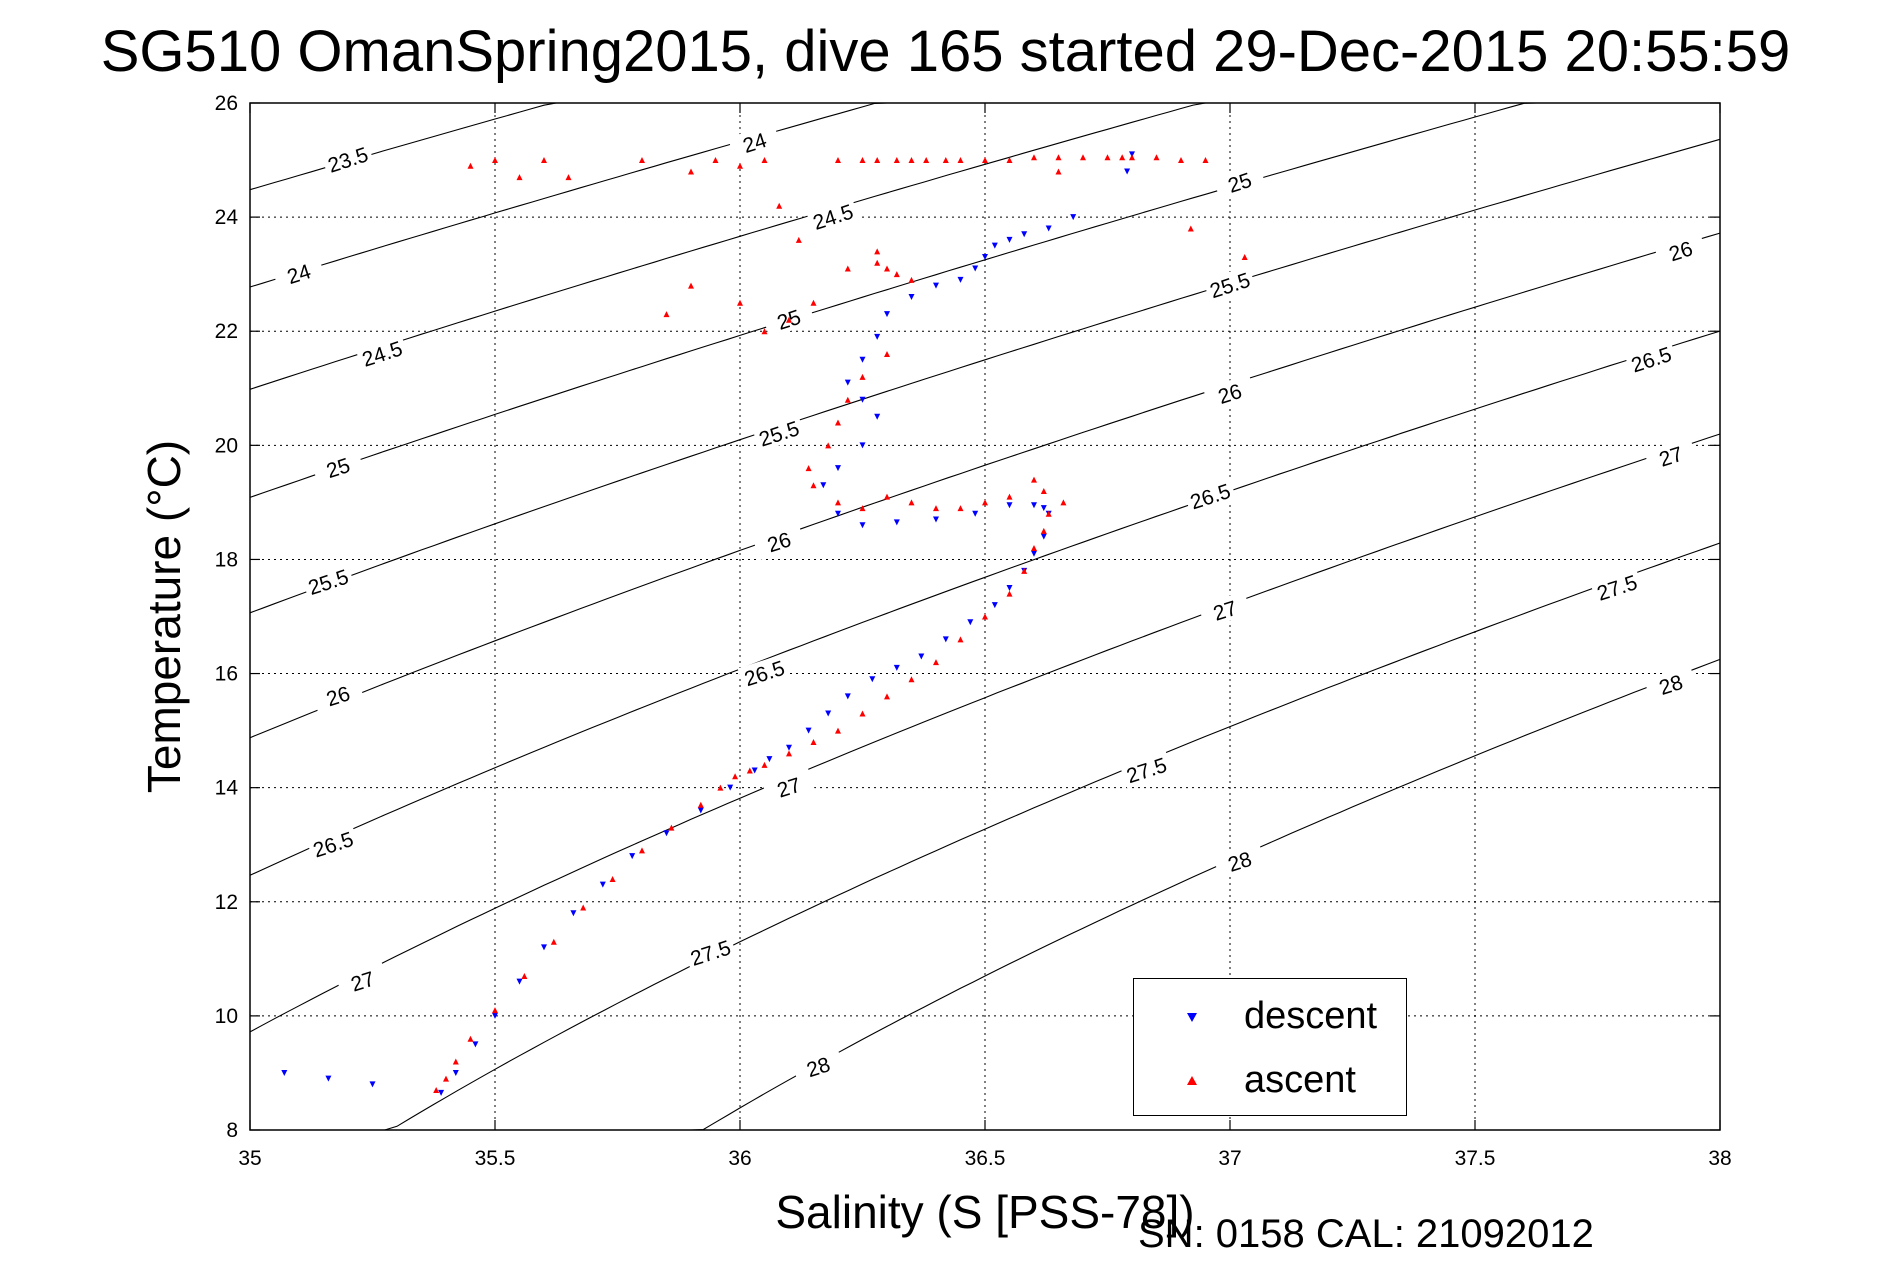  What do you see at coordinates (226, 445) in the screenshot?
I see `y-tick-label: 20` at bounding box center [226, 445].